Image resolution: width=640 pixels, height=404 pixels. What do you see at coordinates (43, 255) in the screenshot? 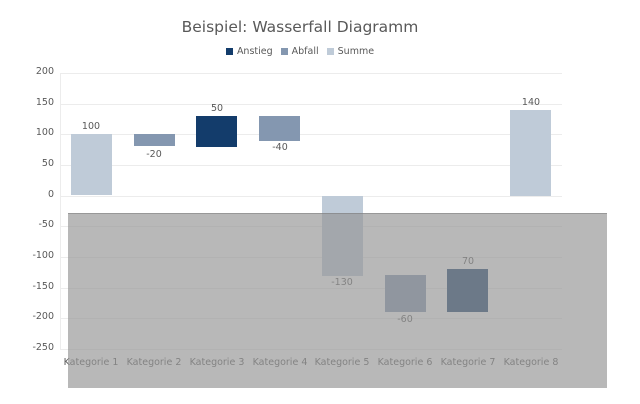
I see `y-tick-label: -100` at bounding box center [43, 255].